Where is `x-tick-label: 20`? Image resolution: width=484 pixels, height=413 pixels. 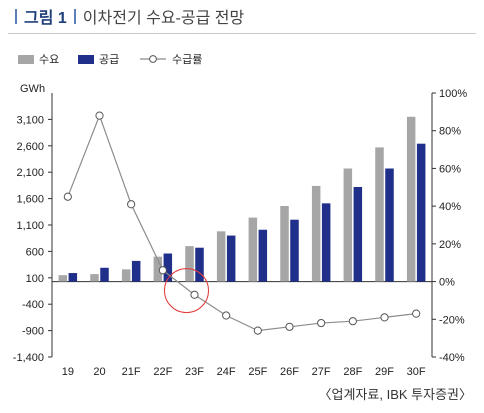 x-tick-label: 20 is located at coordinates (99, 372).